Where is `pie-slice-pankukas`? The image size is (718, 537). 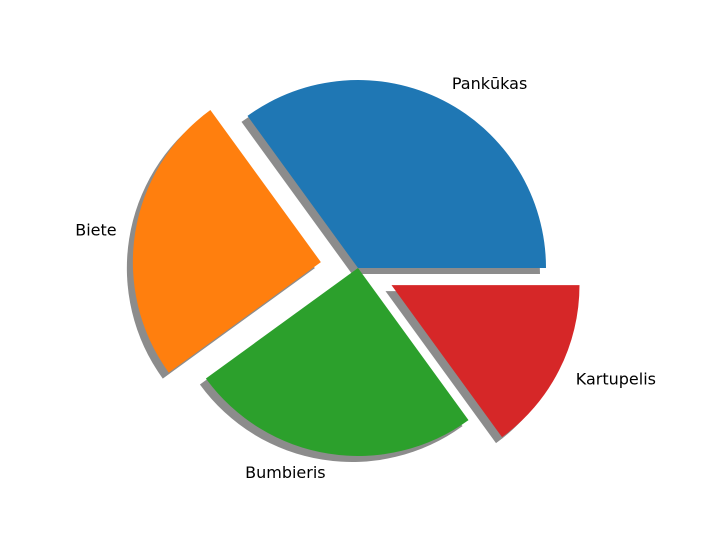
pie-slice-pankukas is located at coordinates (396, 174).